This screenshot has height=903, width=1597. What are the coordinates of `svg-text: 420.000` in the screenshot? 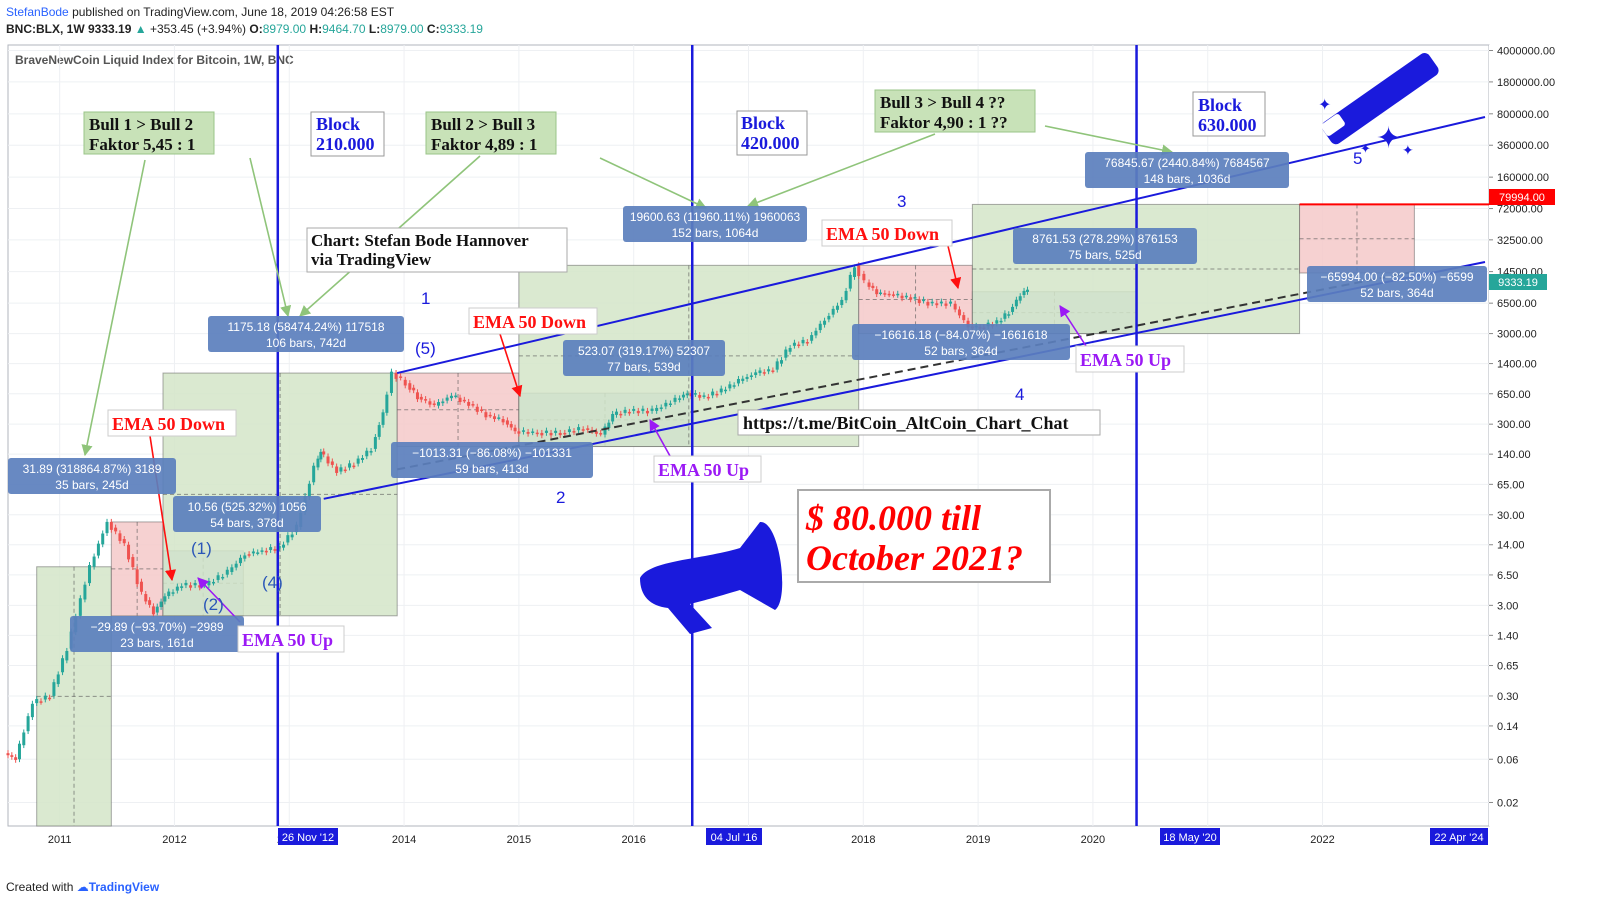 It's located at (770, 143).